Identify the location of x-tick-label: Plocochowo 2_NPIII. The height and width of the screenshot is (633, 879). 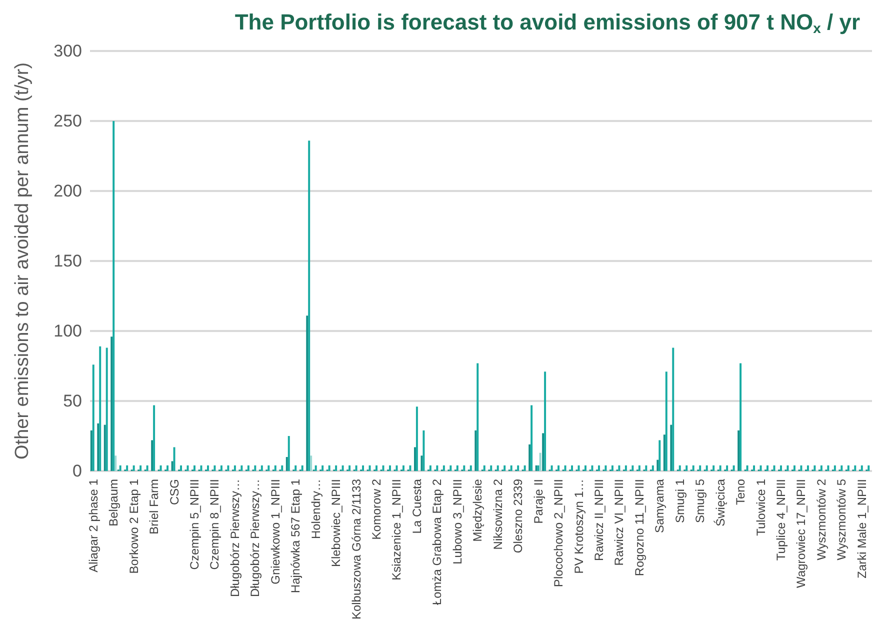
(559, 533).